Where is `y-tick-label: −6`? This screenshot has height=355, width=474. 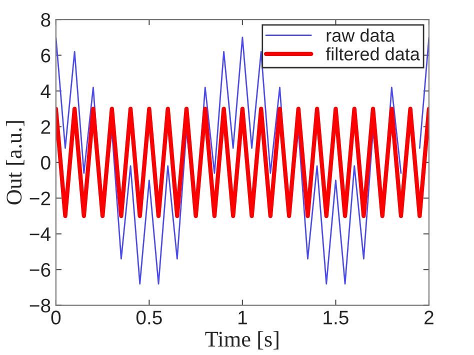
y-tick-label: −6 is located at coordinates (40, 270).